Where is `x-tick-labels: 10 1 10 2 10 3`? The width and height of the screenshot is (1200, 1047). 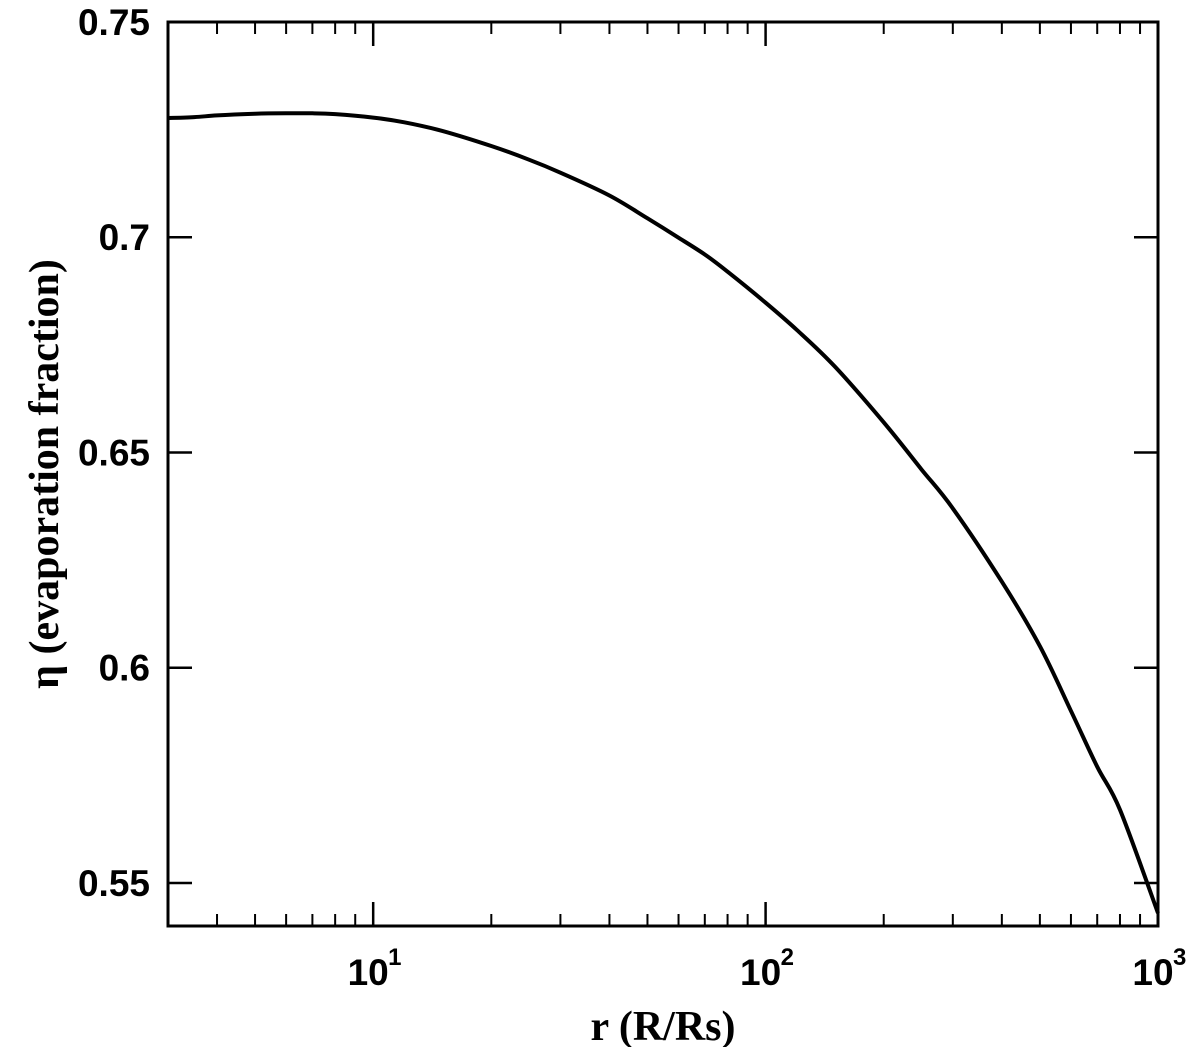
x-tick-labels: 10 1 10 2 10 3 is located at coordinates (767, 968).